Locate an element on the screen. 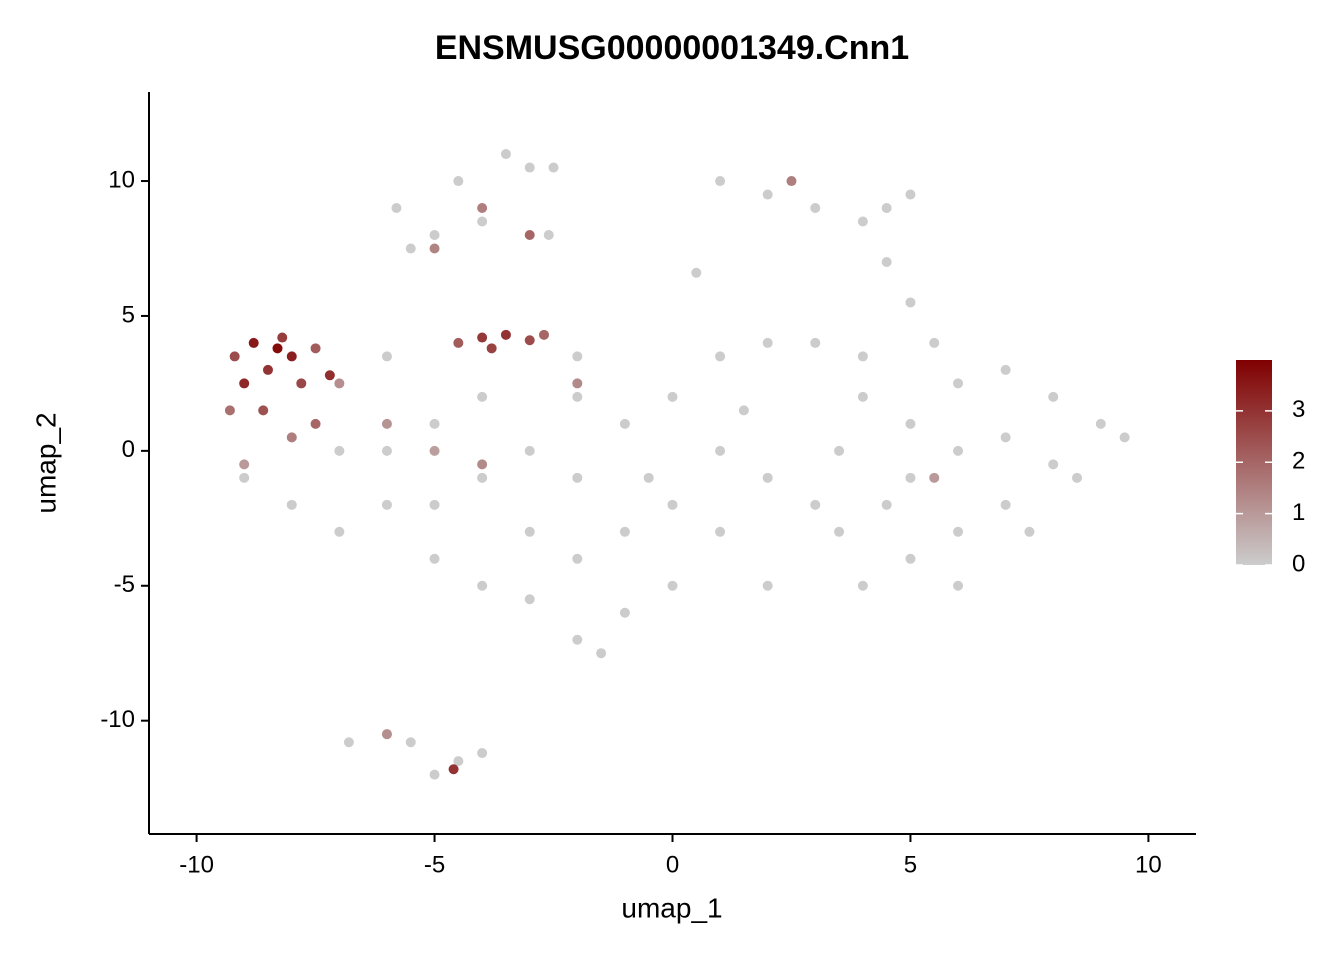 The image size is (1344, 965). y-tick-label: -5 is located at coordinates (124, 584).